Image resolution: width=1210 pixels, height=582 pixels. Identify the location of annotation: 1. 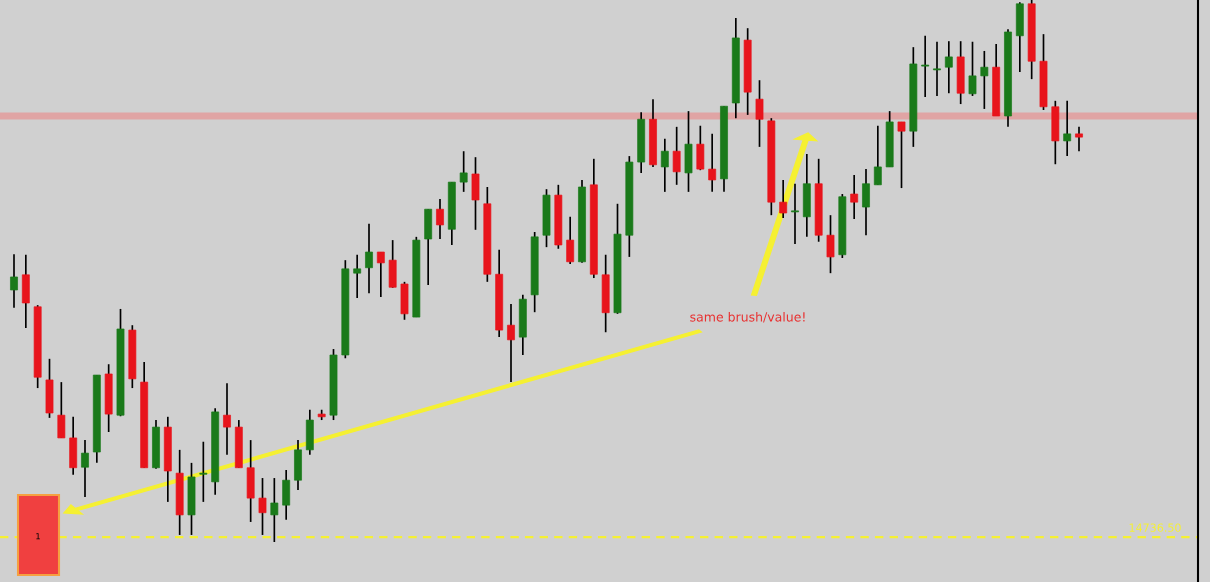
(38, 536).